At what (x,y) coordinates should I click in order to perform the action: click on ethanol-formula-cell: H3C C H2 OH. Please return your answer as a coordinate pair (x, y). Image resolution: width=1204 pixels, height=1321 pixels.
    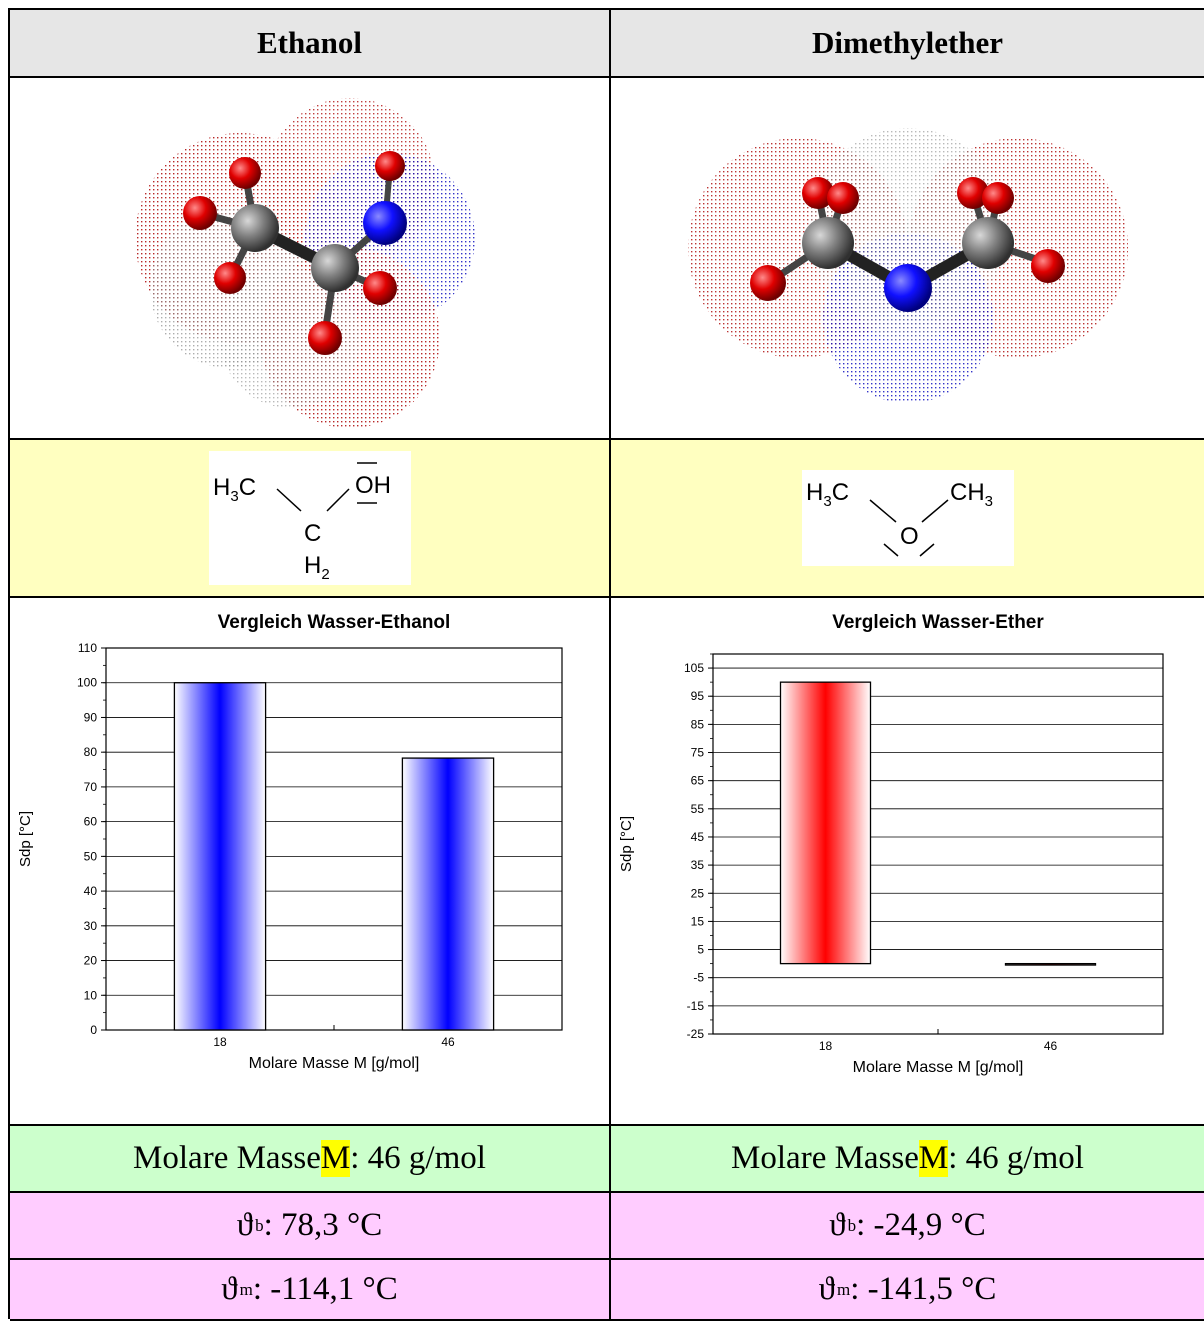
    Looking at the image, I should click on (310, 519).